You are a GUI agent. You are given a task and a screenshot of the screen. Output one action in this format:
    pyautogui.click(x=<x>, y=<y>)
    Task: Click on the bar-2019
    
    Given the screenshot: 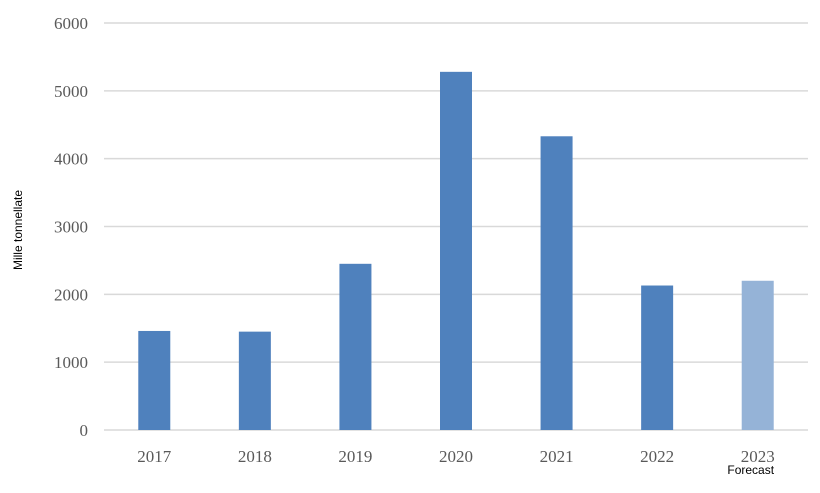 What is the action you would take?
    pyautogui.click(x=355, y=346)
    